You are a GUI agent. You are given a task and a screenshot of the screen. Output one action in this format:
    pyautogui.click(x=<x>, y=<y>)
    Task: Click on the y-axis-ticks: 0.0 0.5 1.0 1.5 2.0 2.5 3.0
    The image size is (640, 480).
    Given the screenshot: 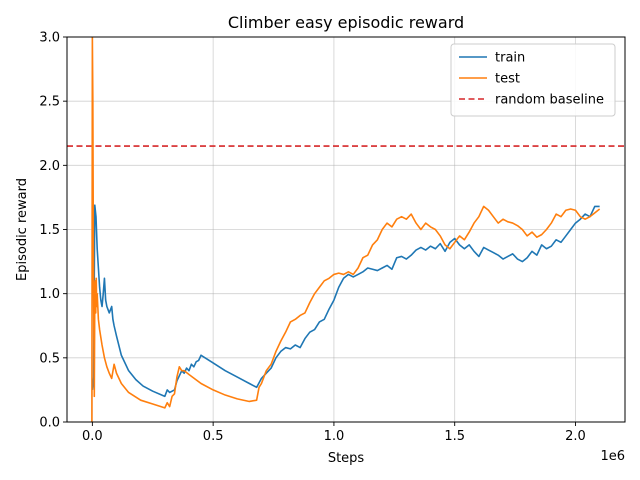 What is the action you would take?
    pyautogui.click(x=53, y=231)
    